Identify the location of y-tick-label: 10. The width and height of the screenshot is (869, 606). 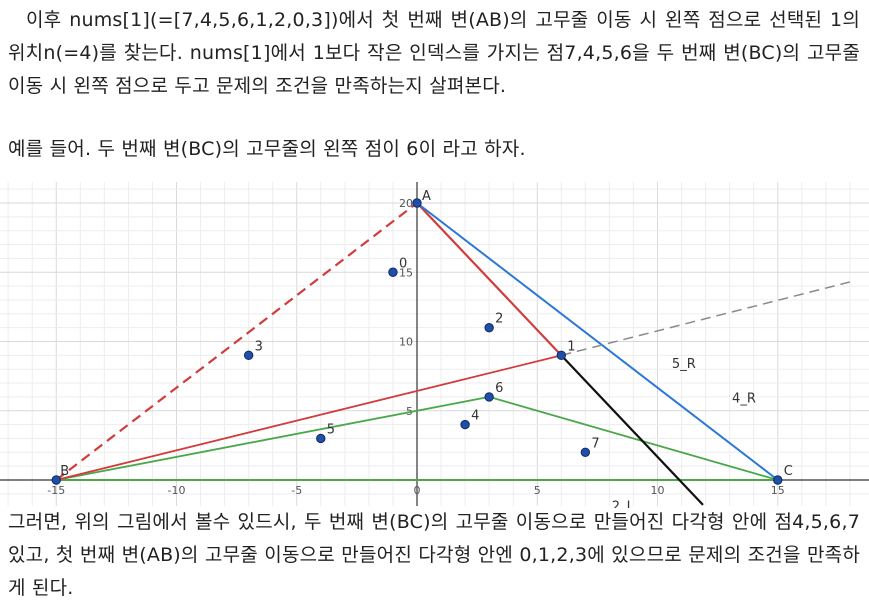
(406, 342).